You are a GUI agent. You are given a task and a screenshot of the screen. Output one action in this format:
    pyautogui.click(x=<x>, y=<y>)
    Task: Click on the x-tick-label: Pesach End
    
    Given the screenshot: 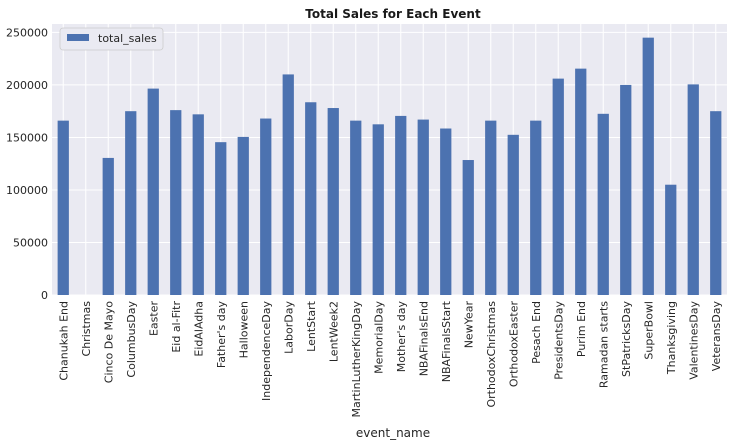 What is the action you would take?
    pyautogui.click(x=536, y=332)
    